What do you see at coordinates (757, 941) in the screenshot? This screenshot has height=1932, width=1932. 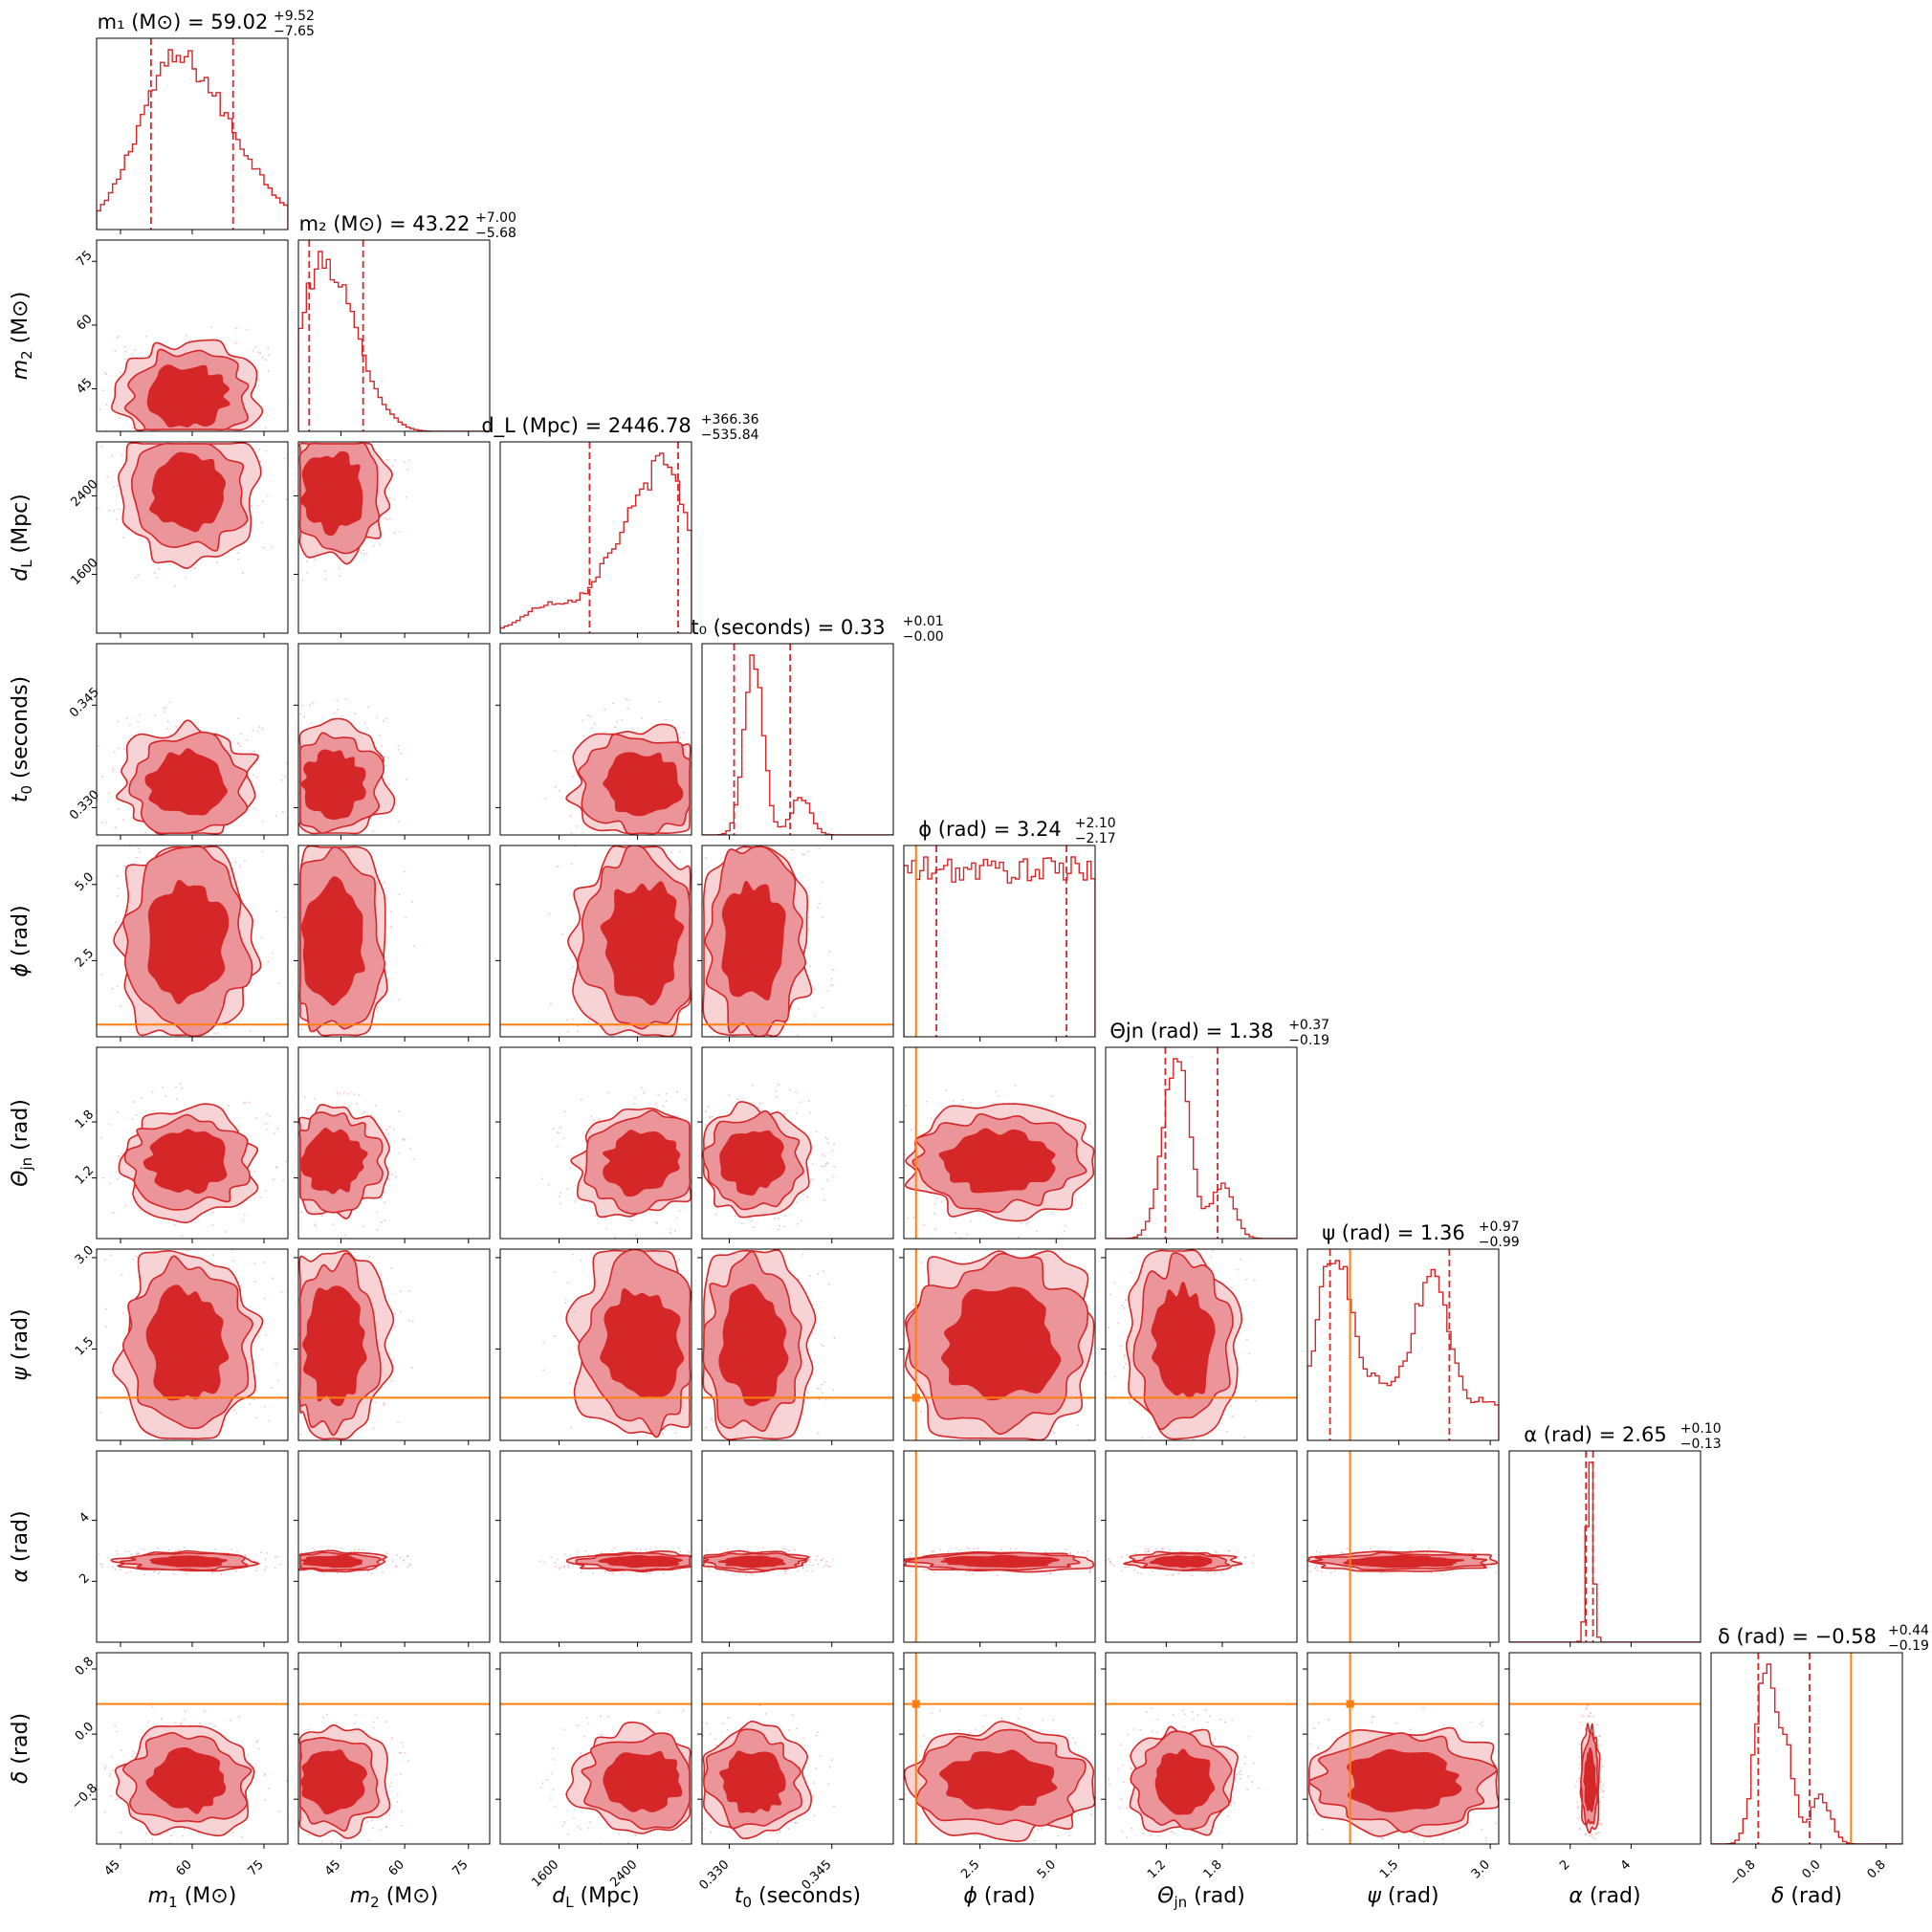 I see `contours-t0-phi` at bounding box center [757, 941].